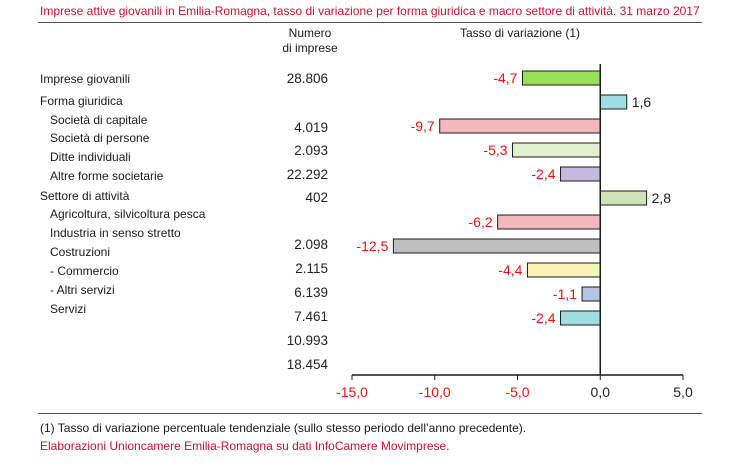  Describe the element at coordinates (81, 101) in the screenshot. I see `label-forma-giuridica: Forma giuridica` at that location.